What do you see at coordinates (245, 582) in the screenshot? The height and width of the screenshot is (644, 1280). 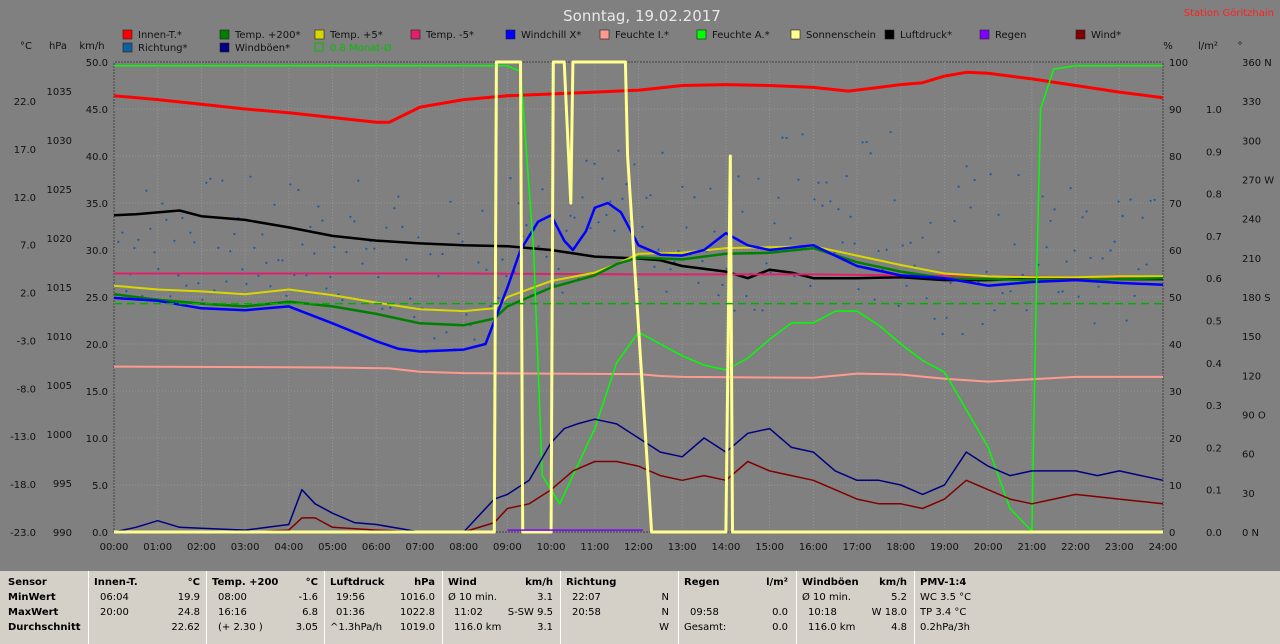 I see `temp-header: Temp. +200` at bounding box center [245, 582].